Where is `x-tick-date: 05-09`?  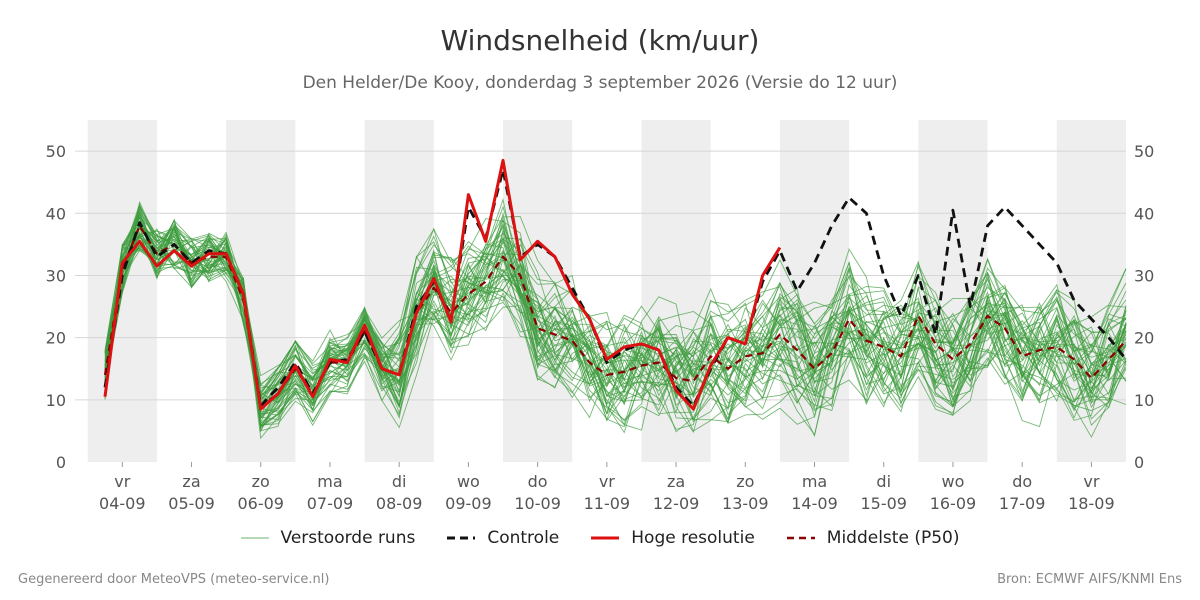 x-tick-date: 05-09 is located at coordinates (191, 503).